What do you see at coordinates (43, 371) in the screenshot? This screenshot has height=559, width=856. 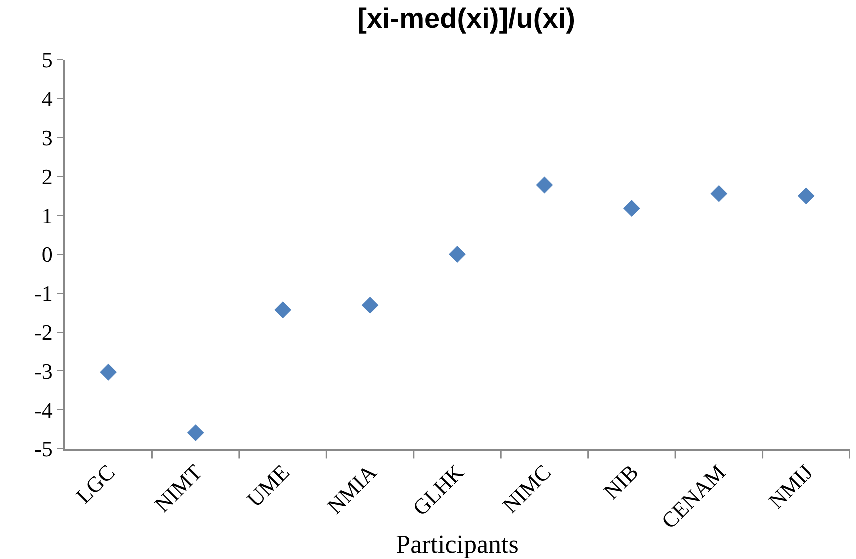 I see `y-tick-label: -3` at bounding box center [43, 371].